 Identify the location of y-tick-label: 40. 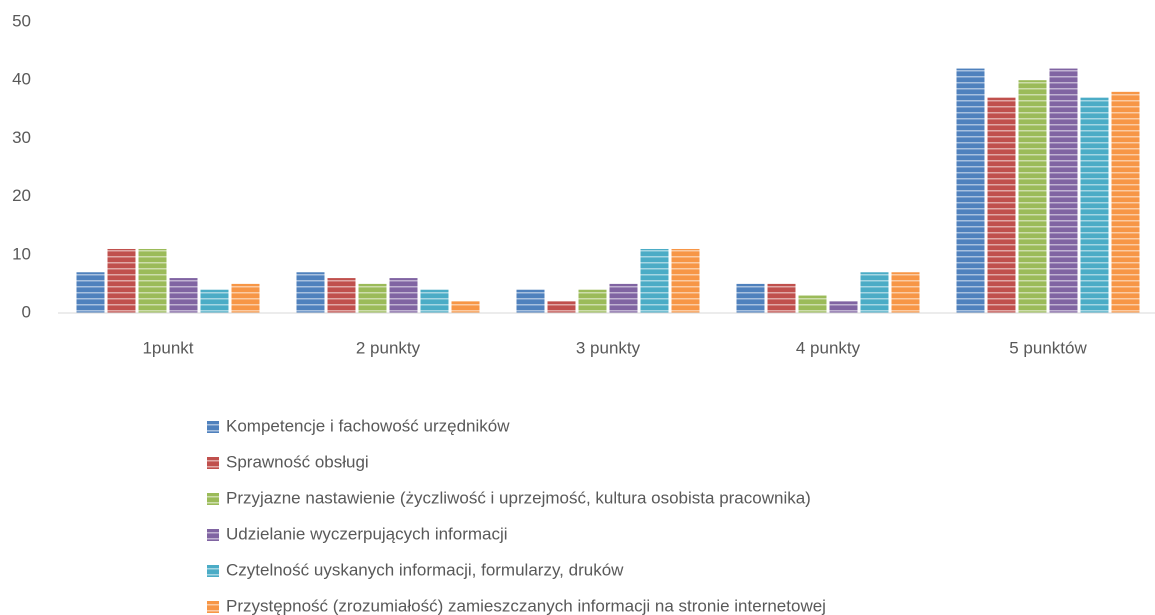
(21, 79).